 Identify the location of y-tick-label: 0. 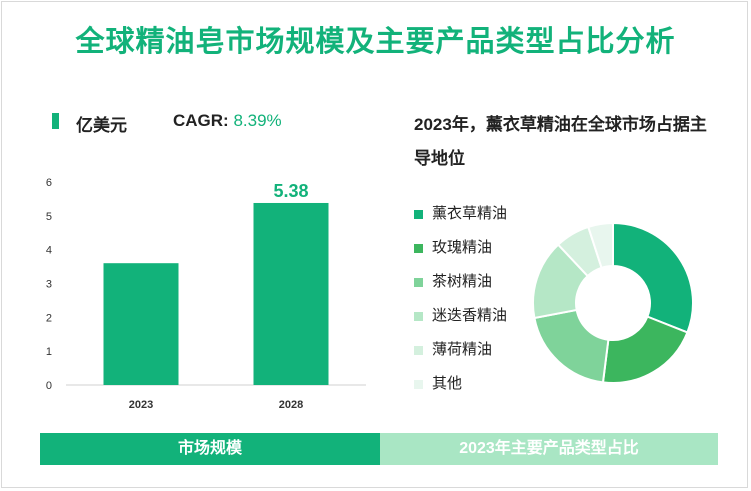
(49, 386).